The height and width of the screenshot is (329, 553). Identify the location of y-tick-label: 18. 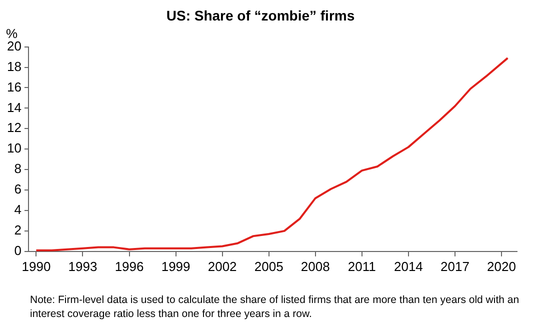
(14, 66).